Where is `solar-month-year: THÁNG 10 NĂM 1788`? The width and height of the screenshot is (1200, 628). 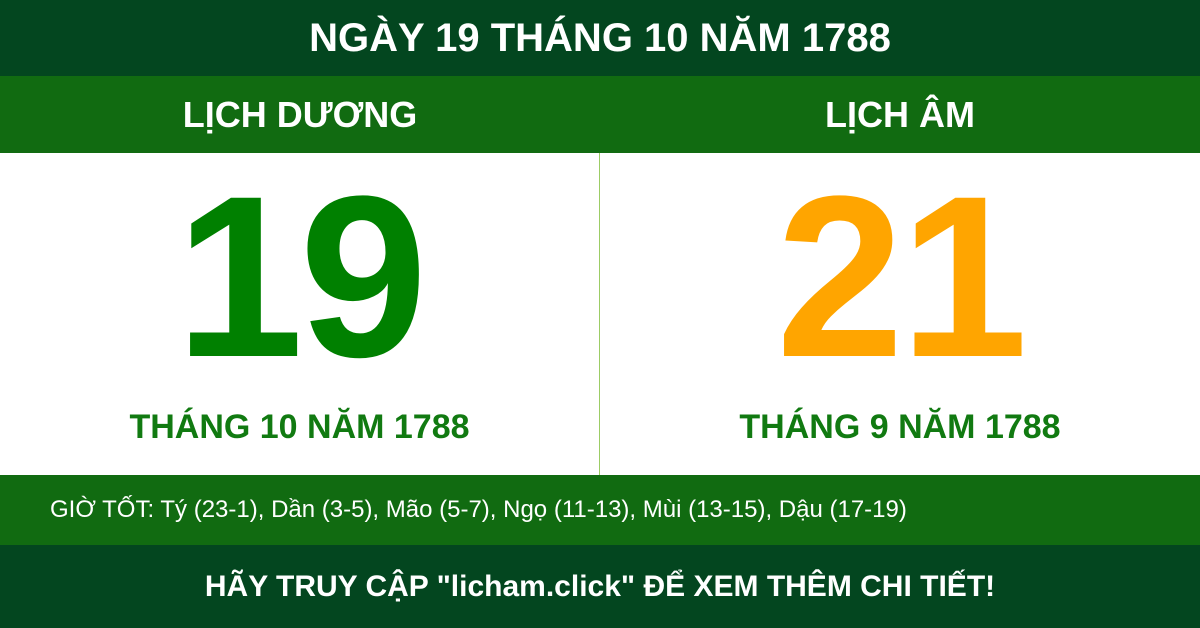 solar-month-year: THÁNG 10 NĂM 1788 is located at coordinates (299, 427).